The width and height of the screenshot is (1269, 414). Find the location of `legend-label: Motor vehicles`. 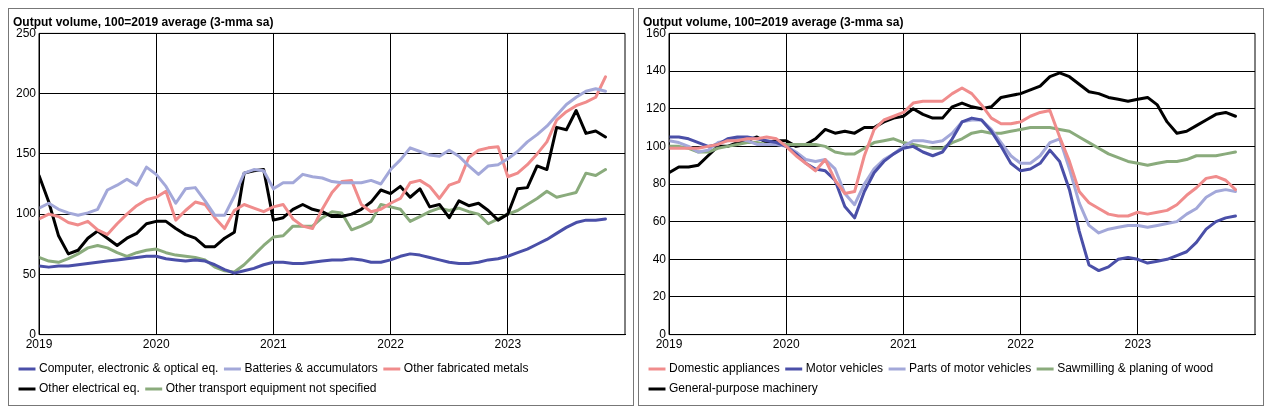

legend-label: Motor vehicles is located at coordinates (844, 368).